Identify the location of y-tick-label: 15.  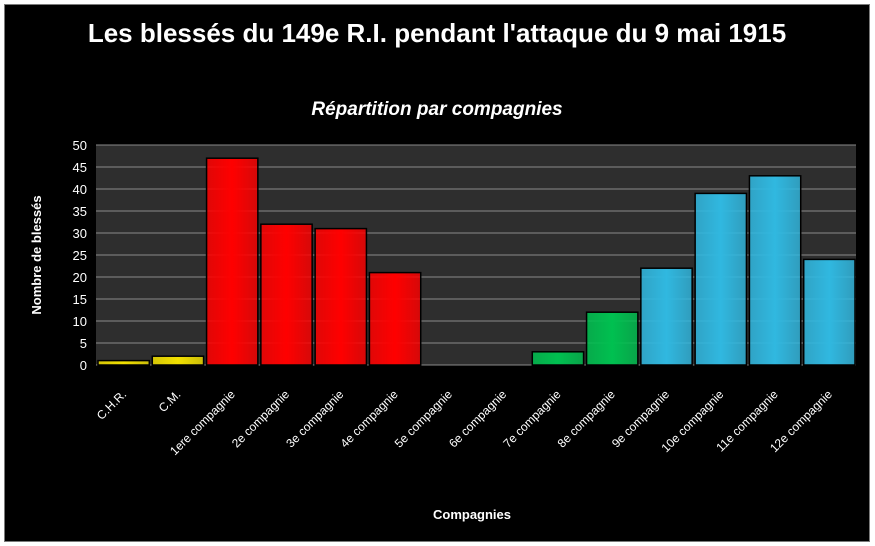
(80, 299).